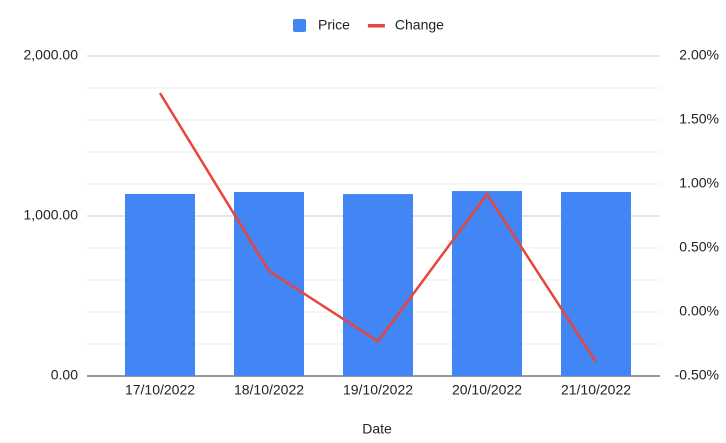 Image resolution: width=726 pixels, height=443 pixels. Describe the element at coordinates (269, 390) in the screenshot. I see `x-tick-label: 18/10/2022` at that location.